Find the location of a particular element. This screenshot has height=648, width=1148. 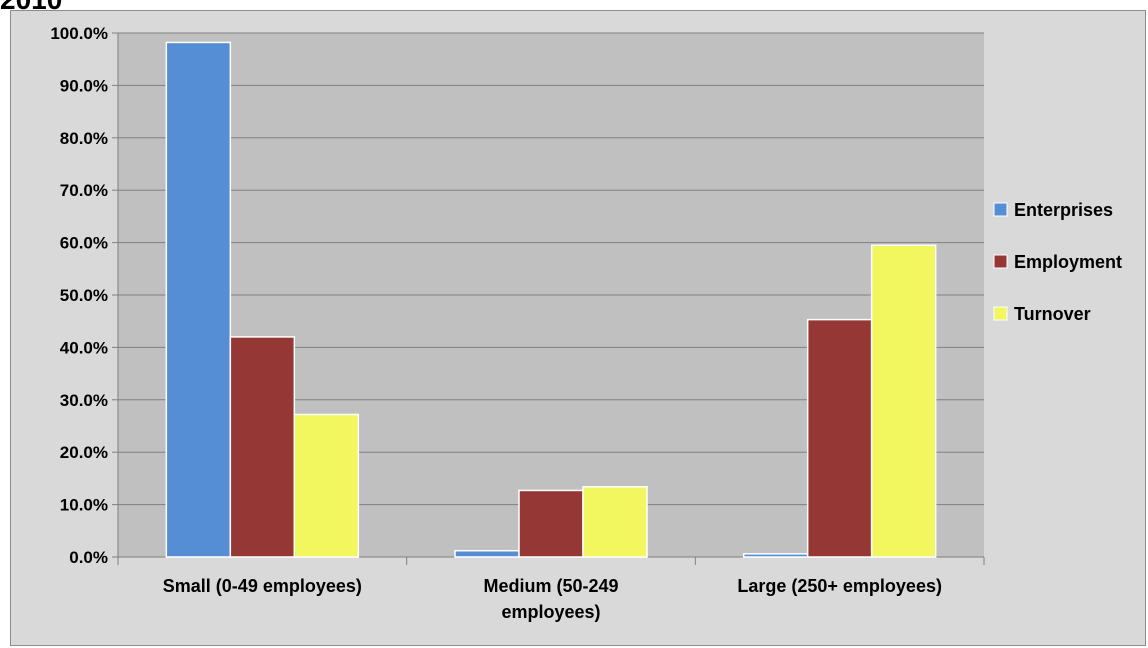

legend-label-employment: Employment is located at coordinates (1068, 262).